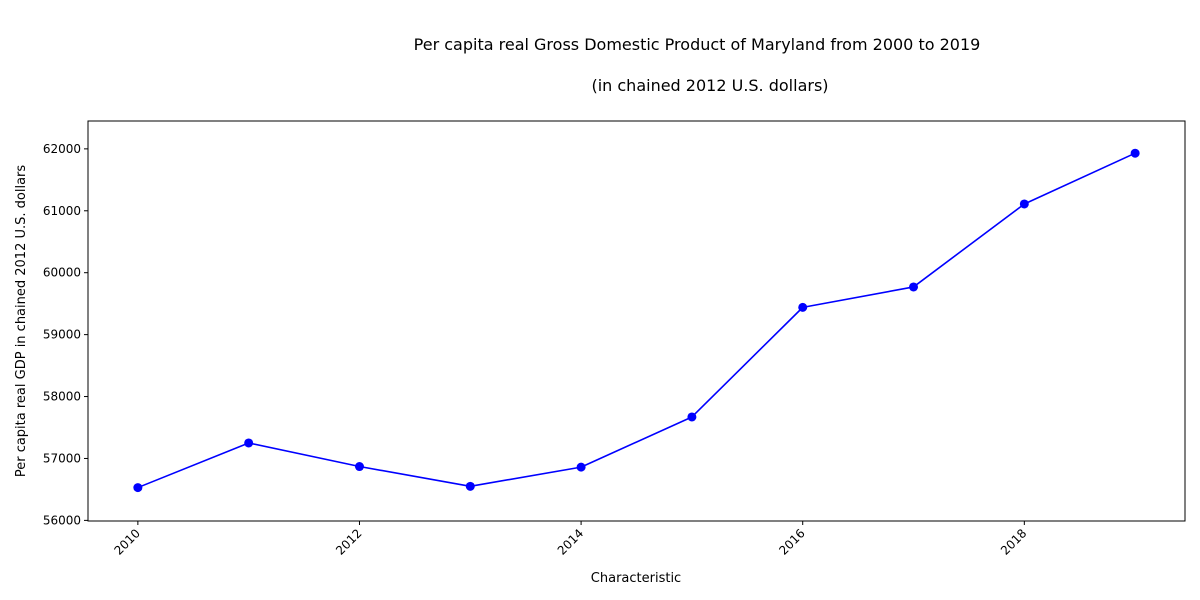 The width and height of the screenshot is (1200, 600). Describe the element at coordinates (62, 520) in the screenshot. I see `y-tick-label: 56000` at that location.